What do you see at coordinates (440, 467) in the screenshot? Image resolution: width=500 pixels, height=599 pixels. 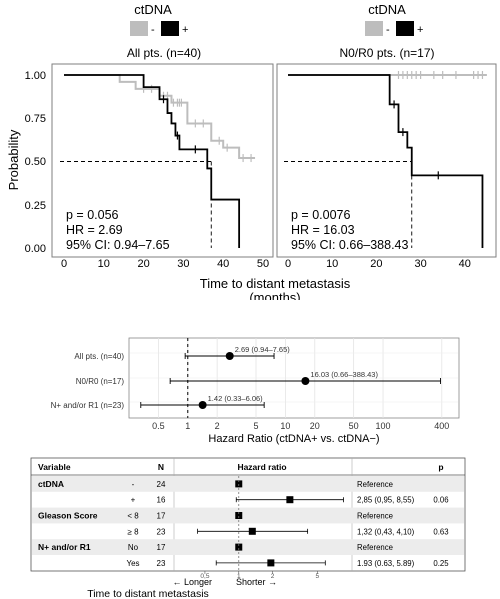 I see `table-header-p: p` at bounding box center [440, 467].